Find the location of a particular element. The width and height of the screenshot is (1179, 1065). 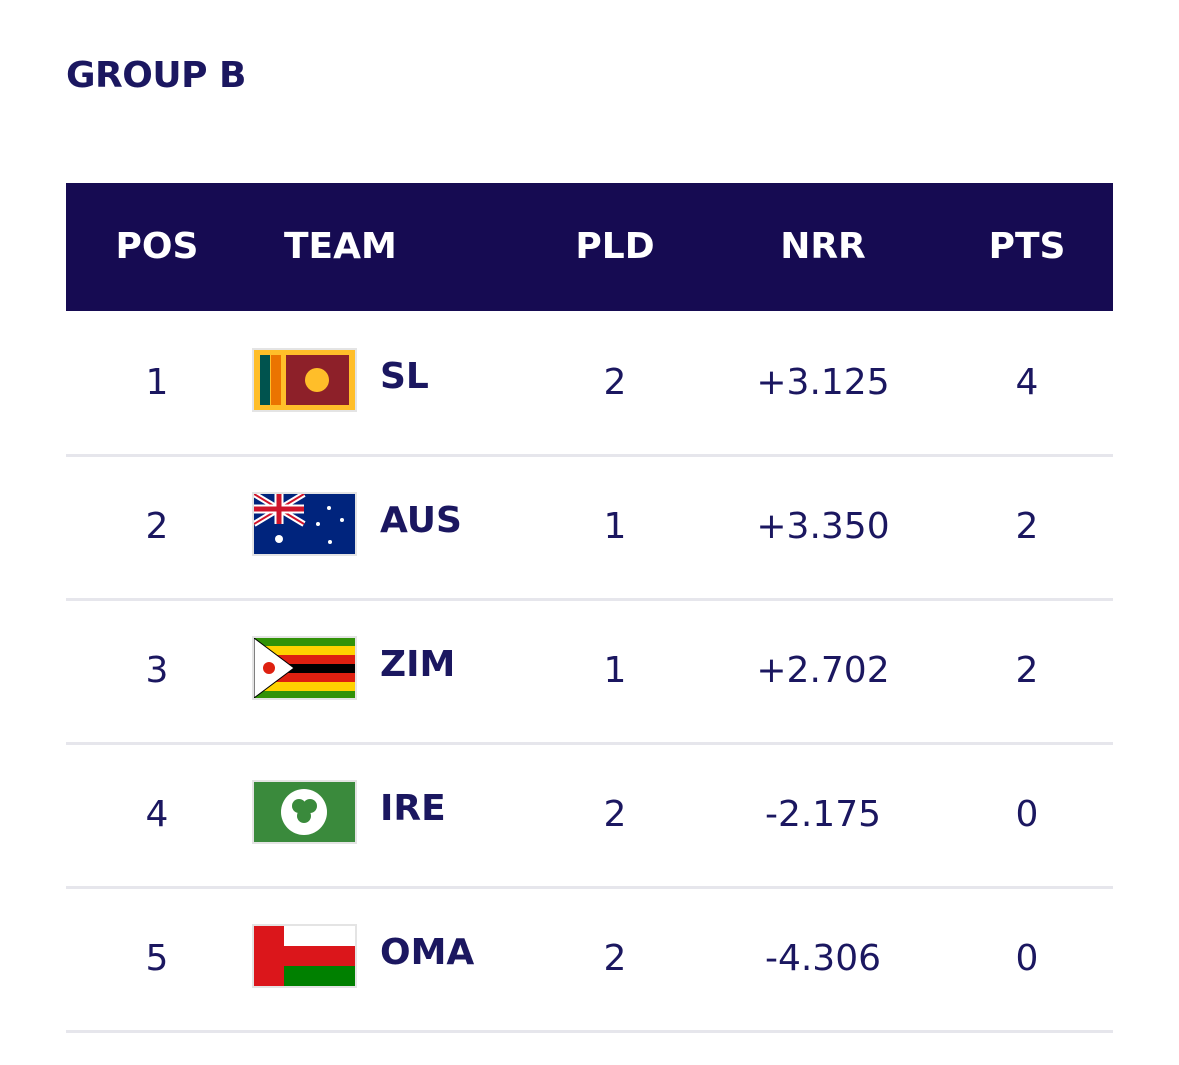

column-header: TEAM is located at coordinates (340, 246).